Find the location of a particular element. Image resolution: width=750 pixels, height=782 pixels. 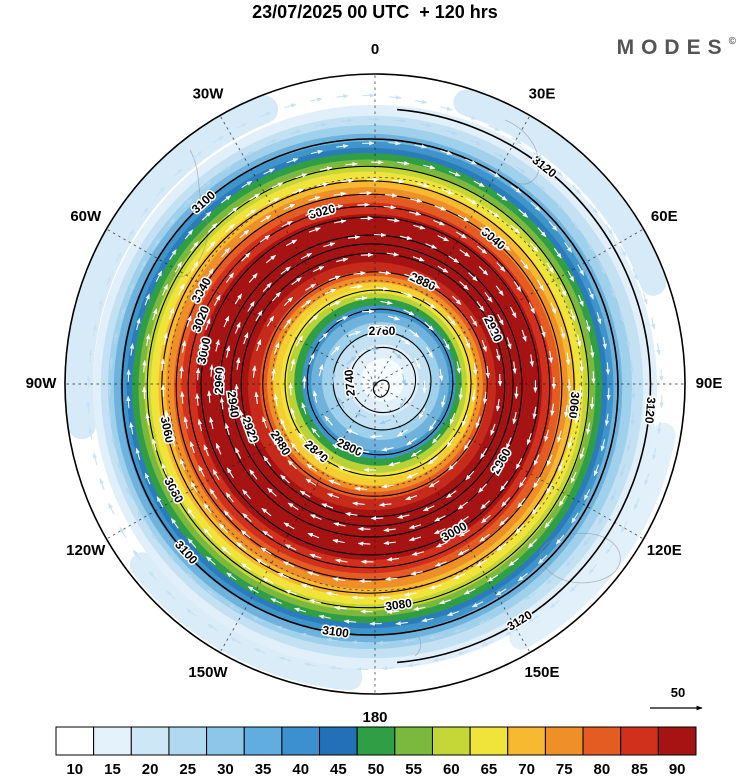

colorbar-tick-label: 85 is located at coordinates (639, 769).